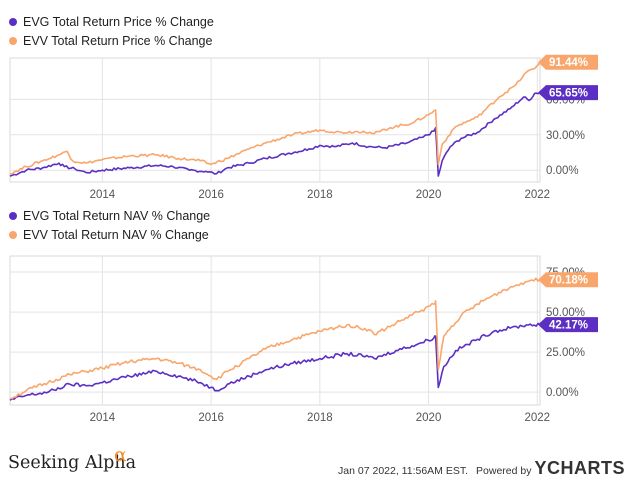 The height and width of the screenshot is (481, 635). I want to click on legend-label: EVV Total Return Price % Change, so click(118, 40).